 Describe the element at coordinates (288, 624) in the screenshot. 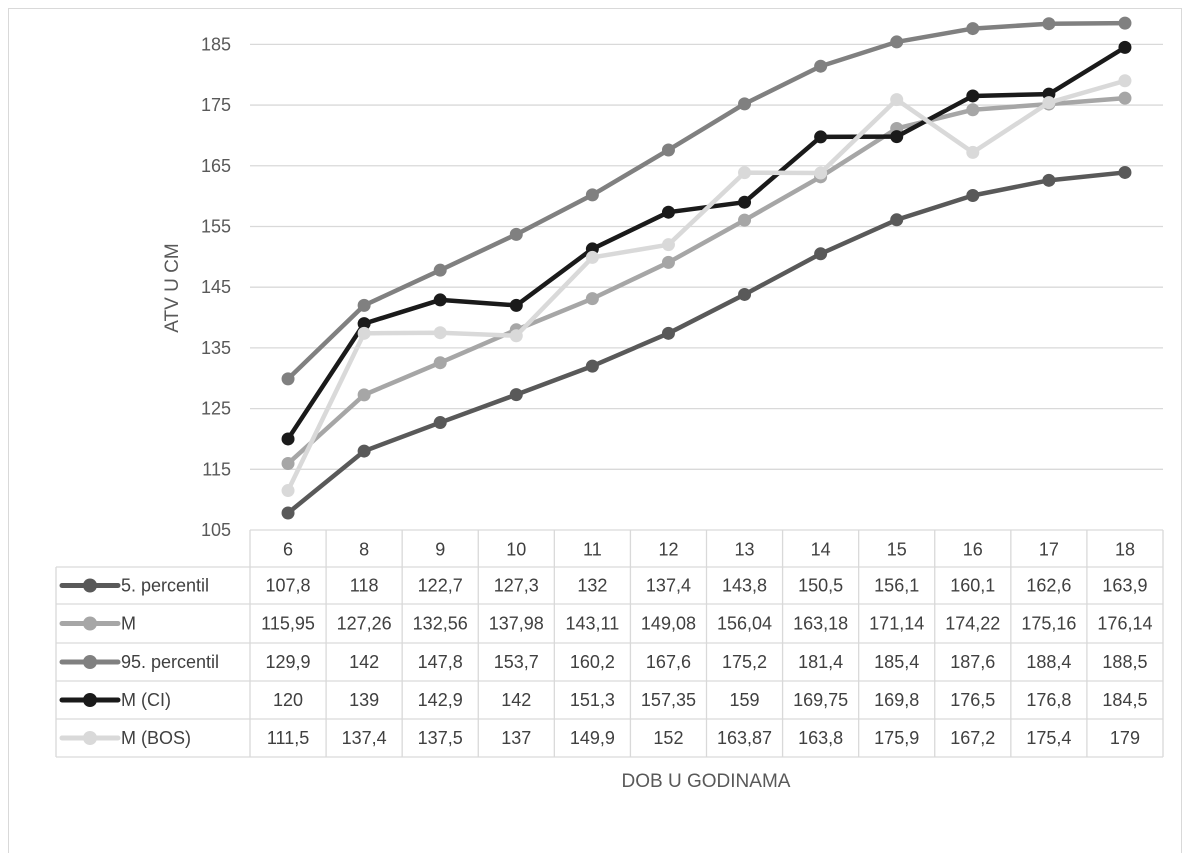

I see `data-label: 115,95` at that location.